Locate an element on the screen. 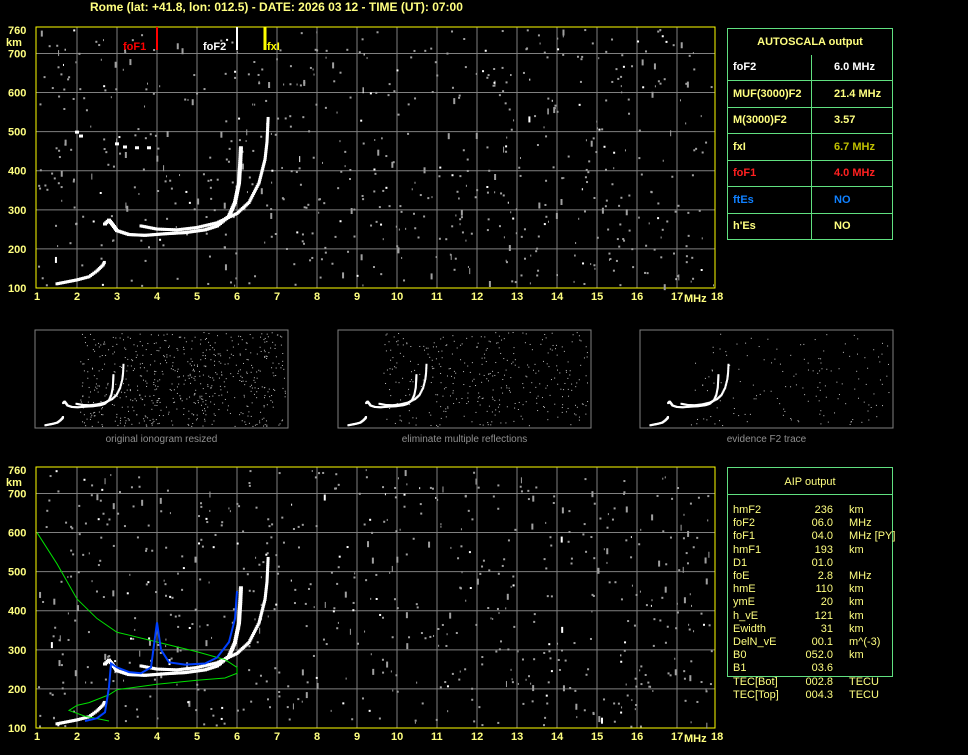 This screenshot has height=755, width=968. autoscala-row: ftEs NO is located at coordinates (810, 199).